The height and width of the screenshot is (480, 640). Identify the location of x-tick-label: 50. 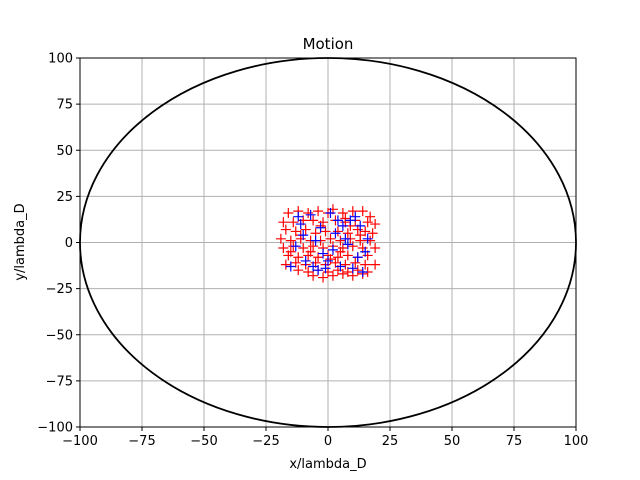
(452, 441).